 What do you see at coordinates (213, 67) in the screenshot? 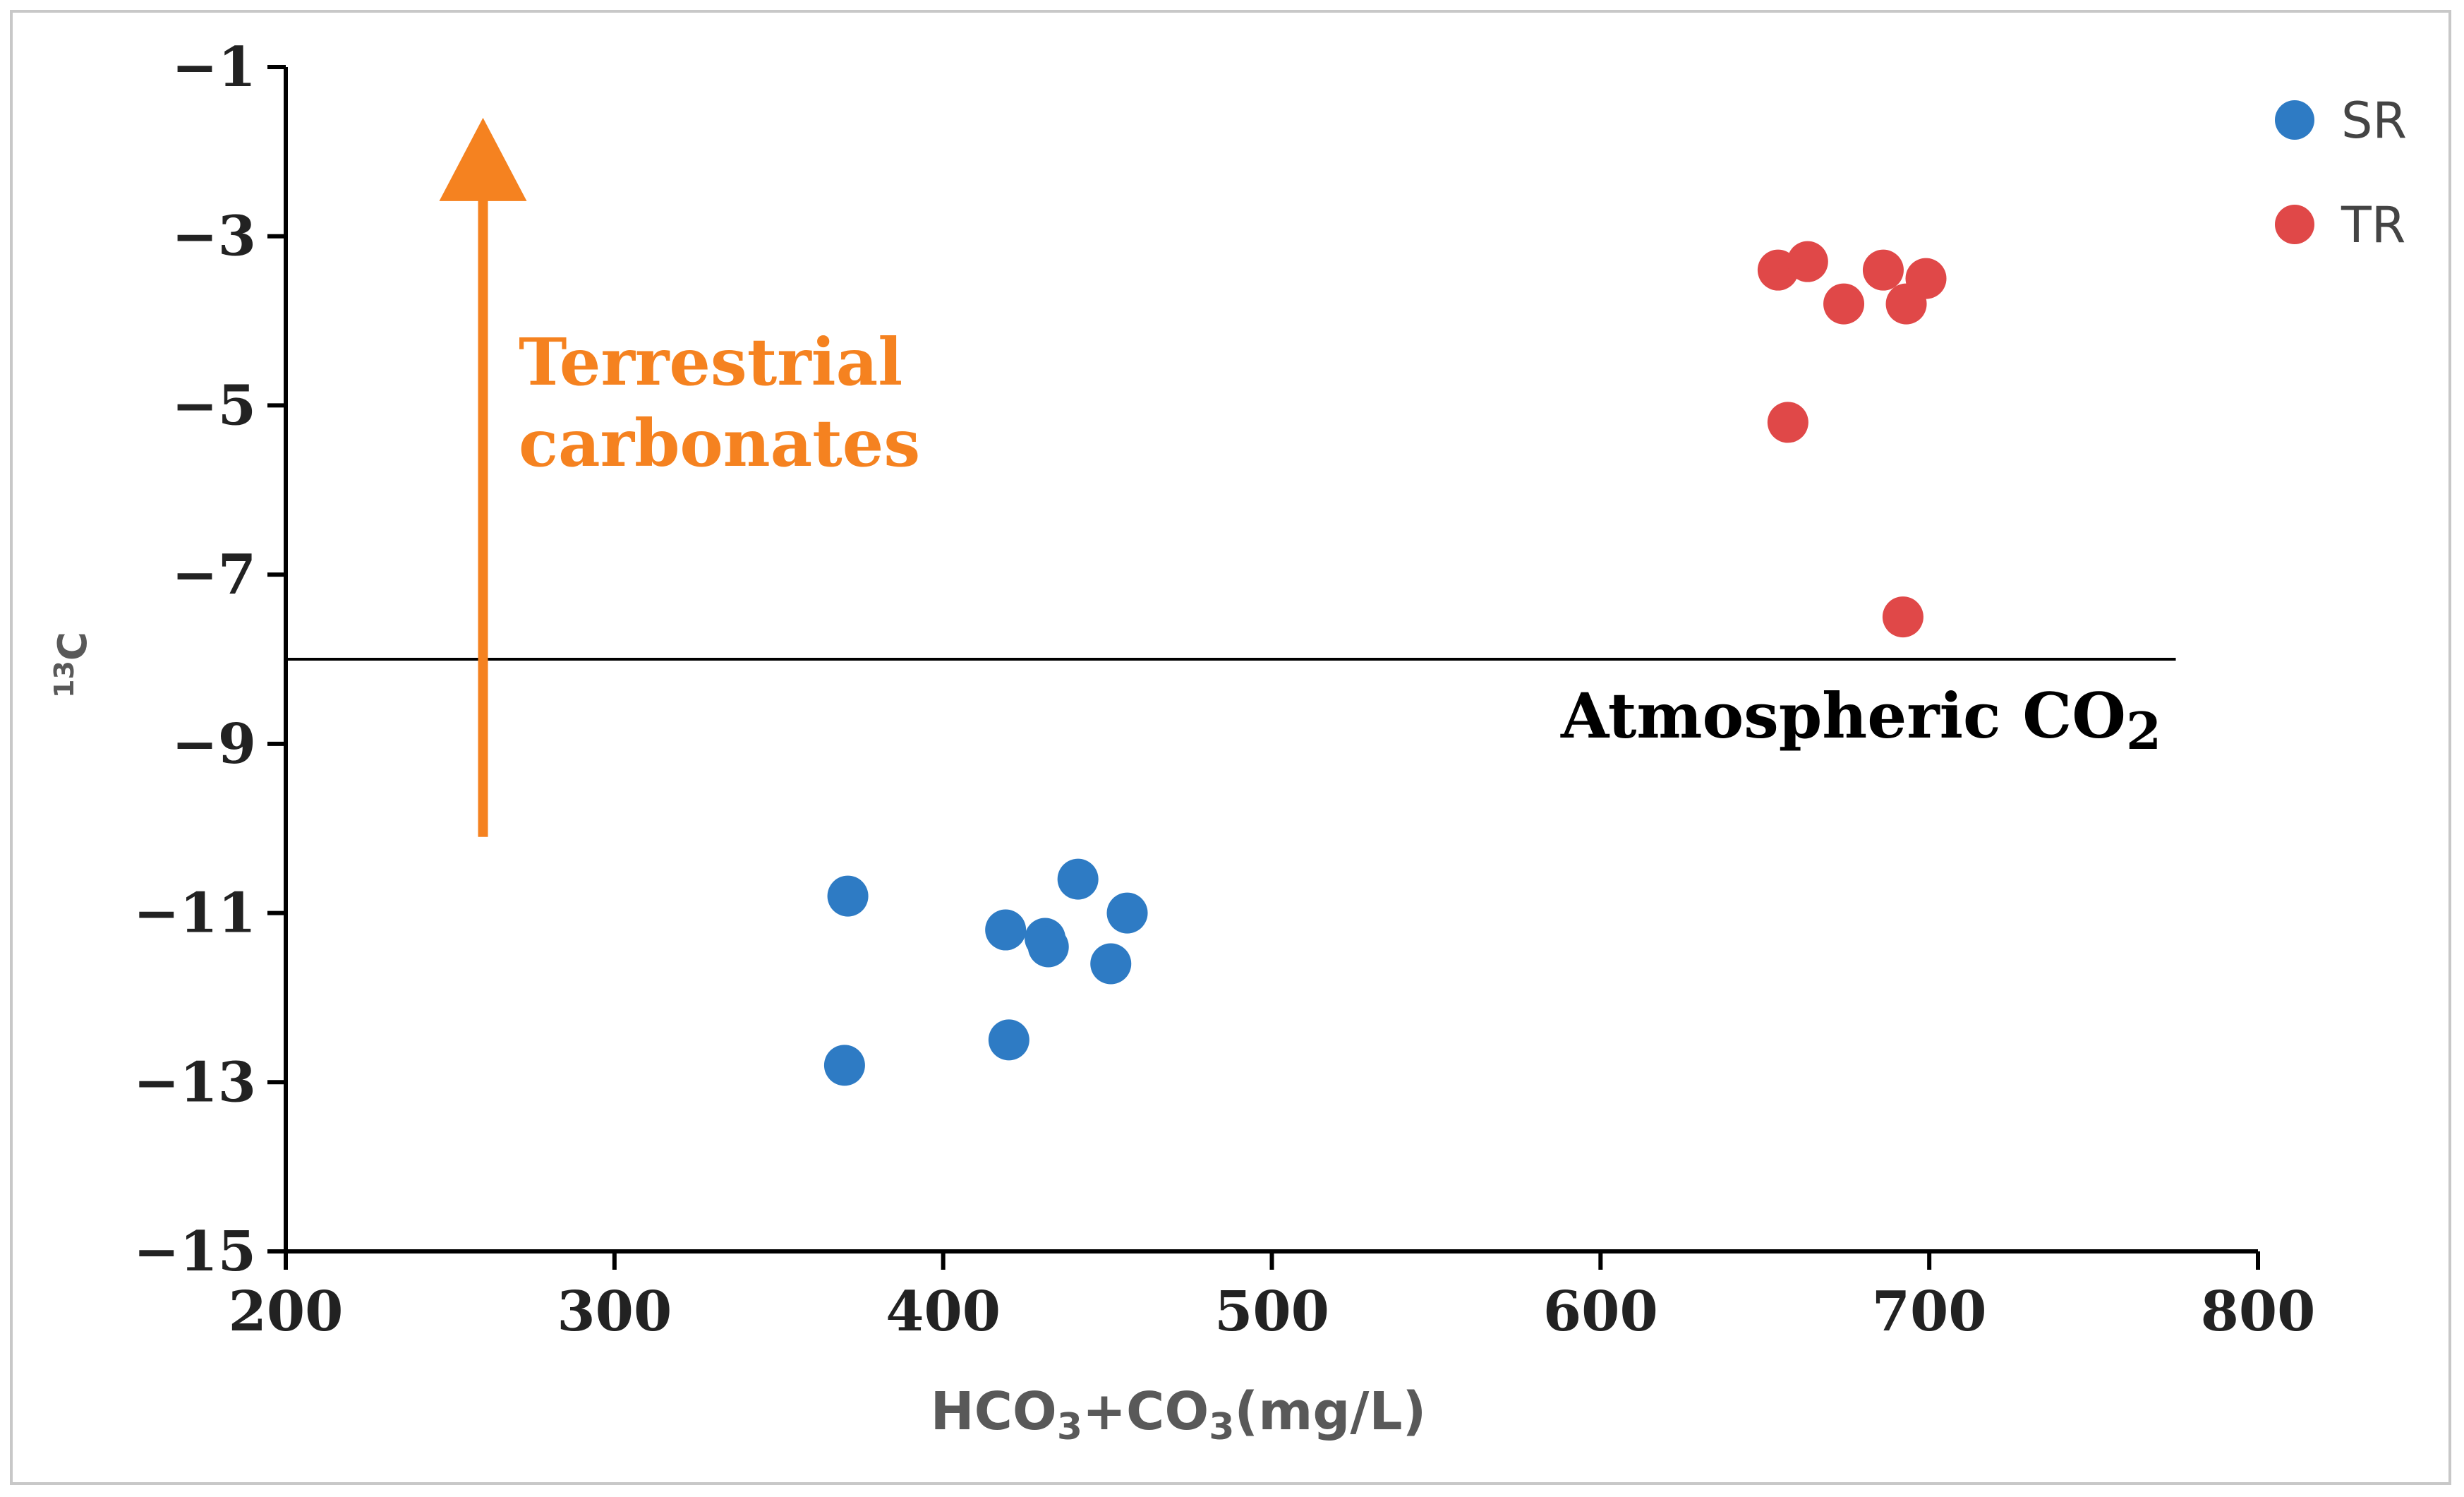
I see `y-tick-label: −1` at bounding box center [213, 67].